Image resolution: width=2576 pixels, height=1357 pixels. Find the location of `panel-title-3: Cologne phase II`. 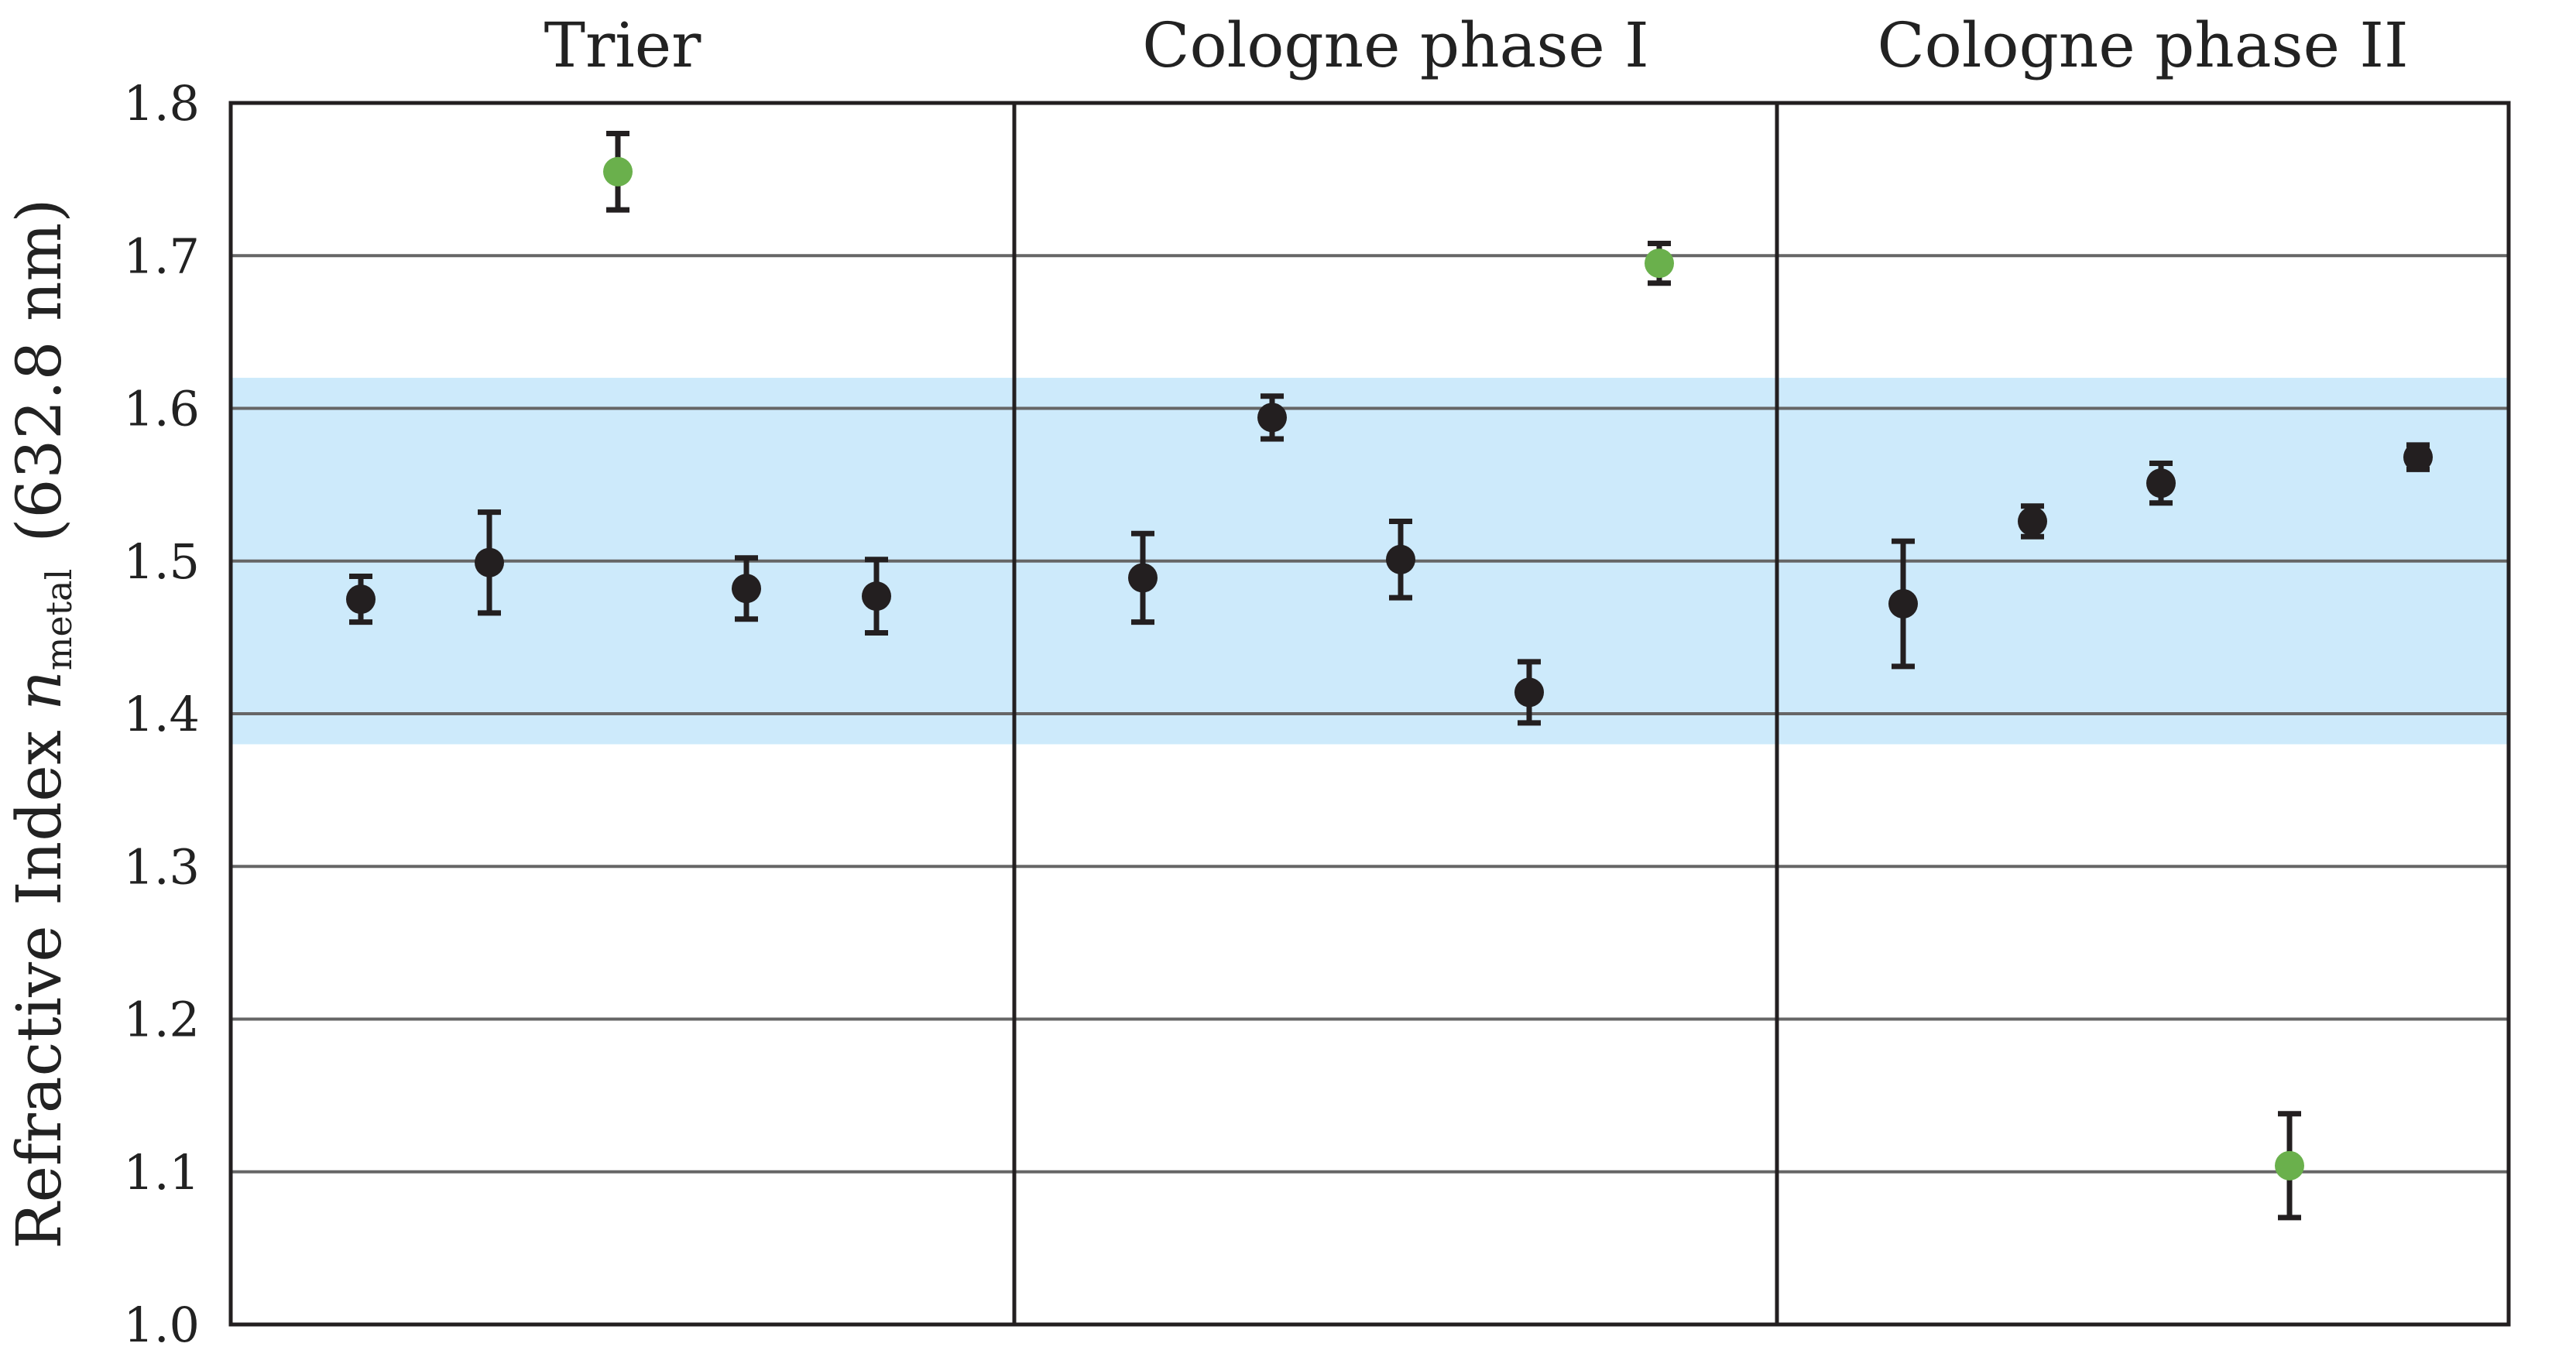

panel-title-3: Cologne phase II is located at coordinates (2142, 45).